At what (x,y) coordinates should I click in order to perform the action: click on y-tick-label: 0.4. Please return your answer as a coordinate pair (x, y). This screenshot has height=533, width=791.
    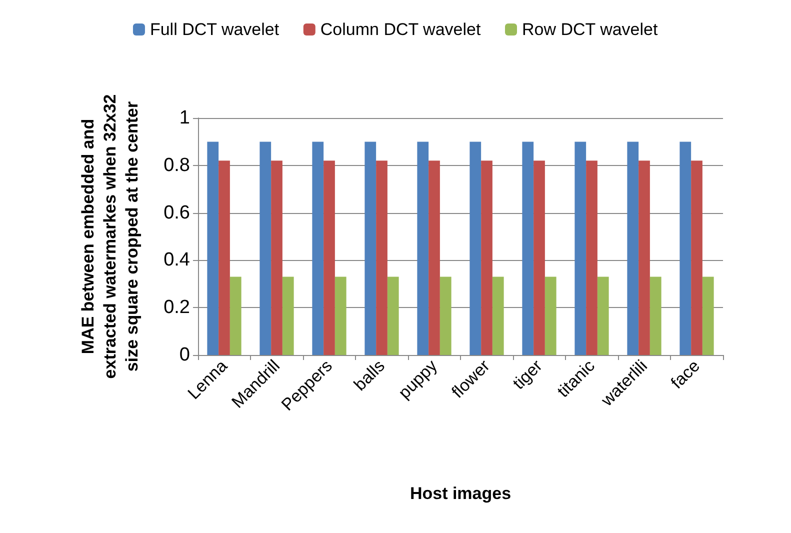
    Looking at the image, I should click on (177, 260).